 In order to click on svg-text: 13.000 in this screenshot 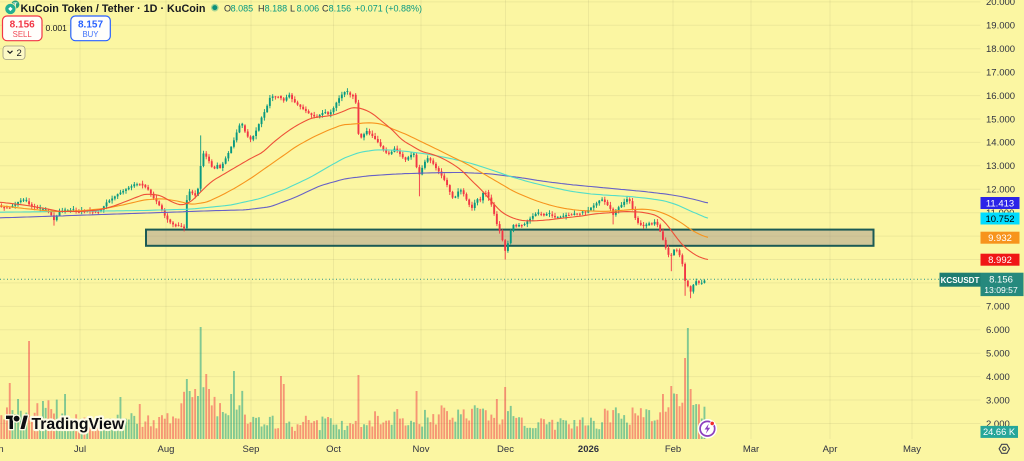, I will do `click(1000, 166)`.